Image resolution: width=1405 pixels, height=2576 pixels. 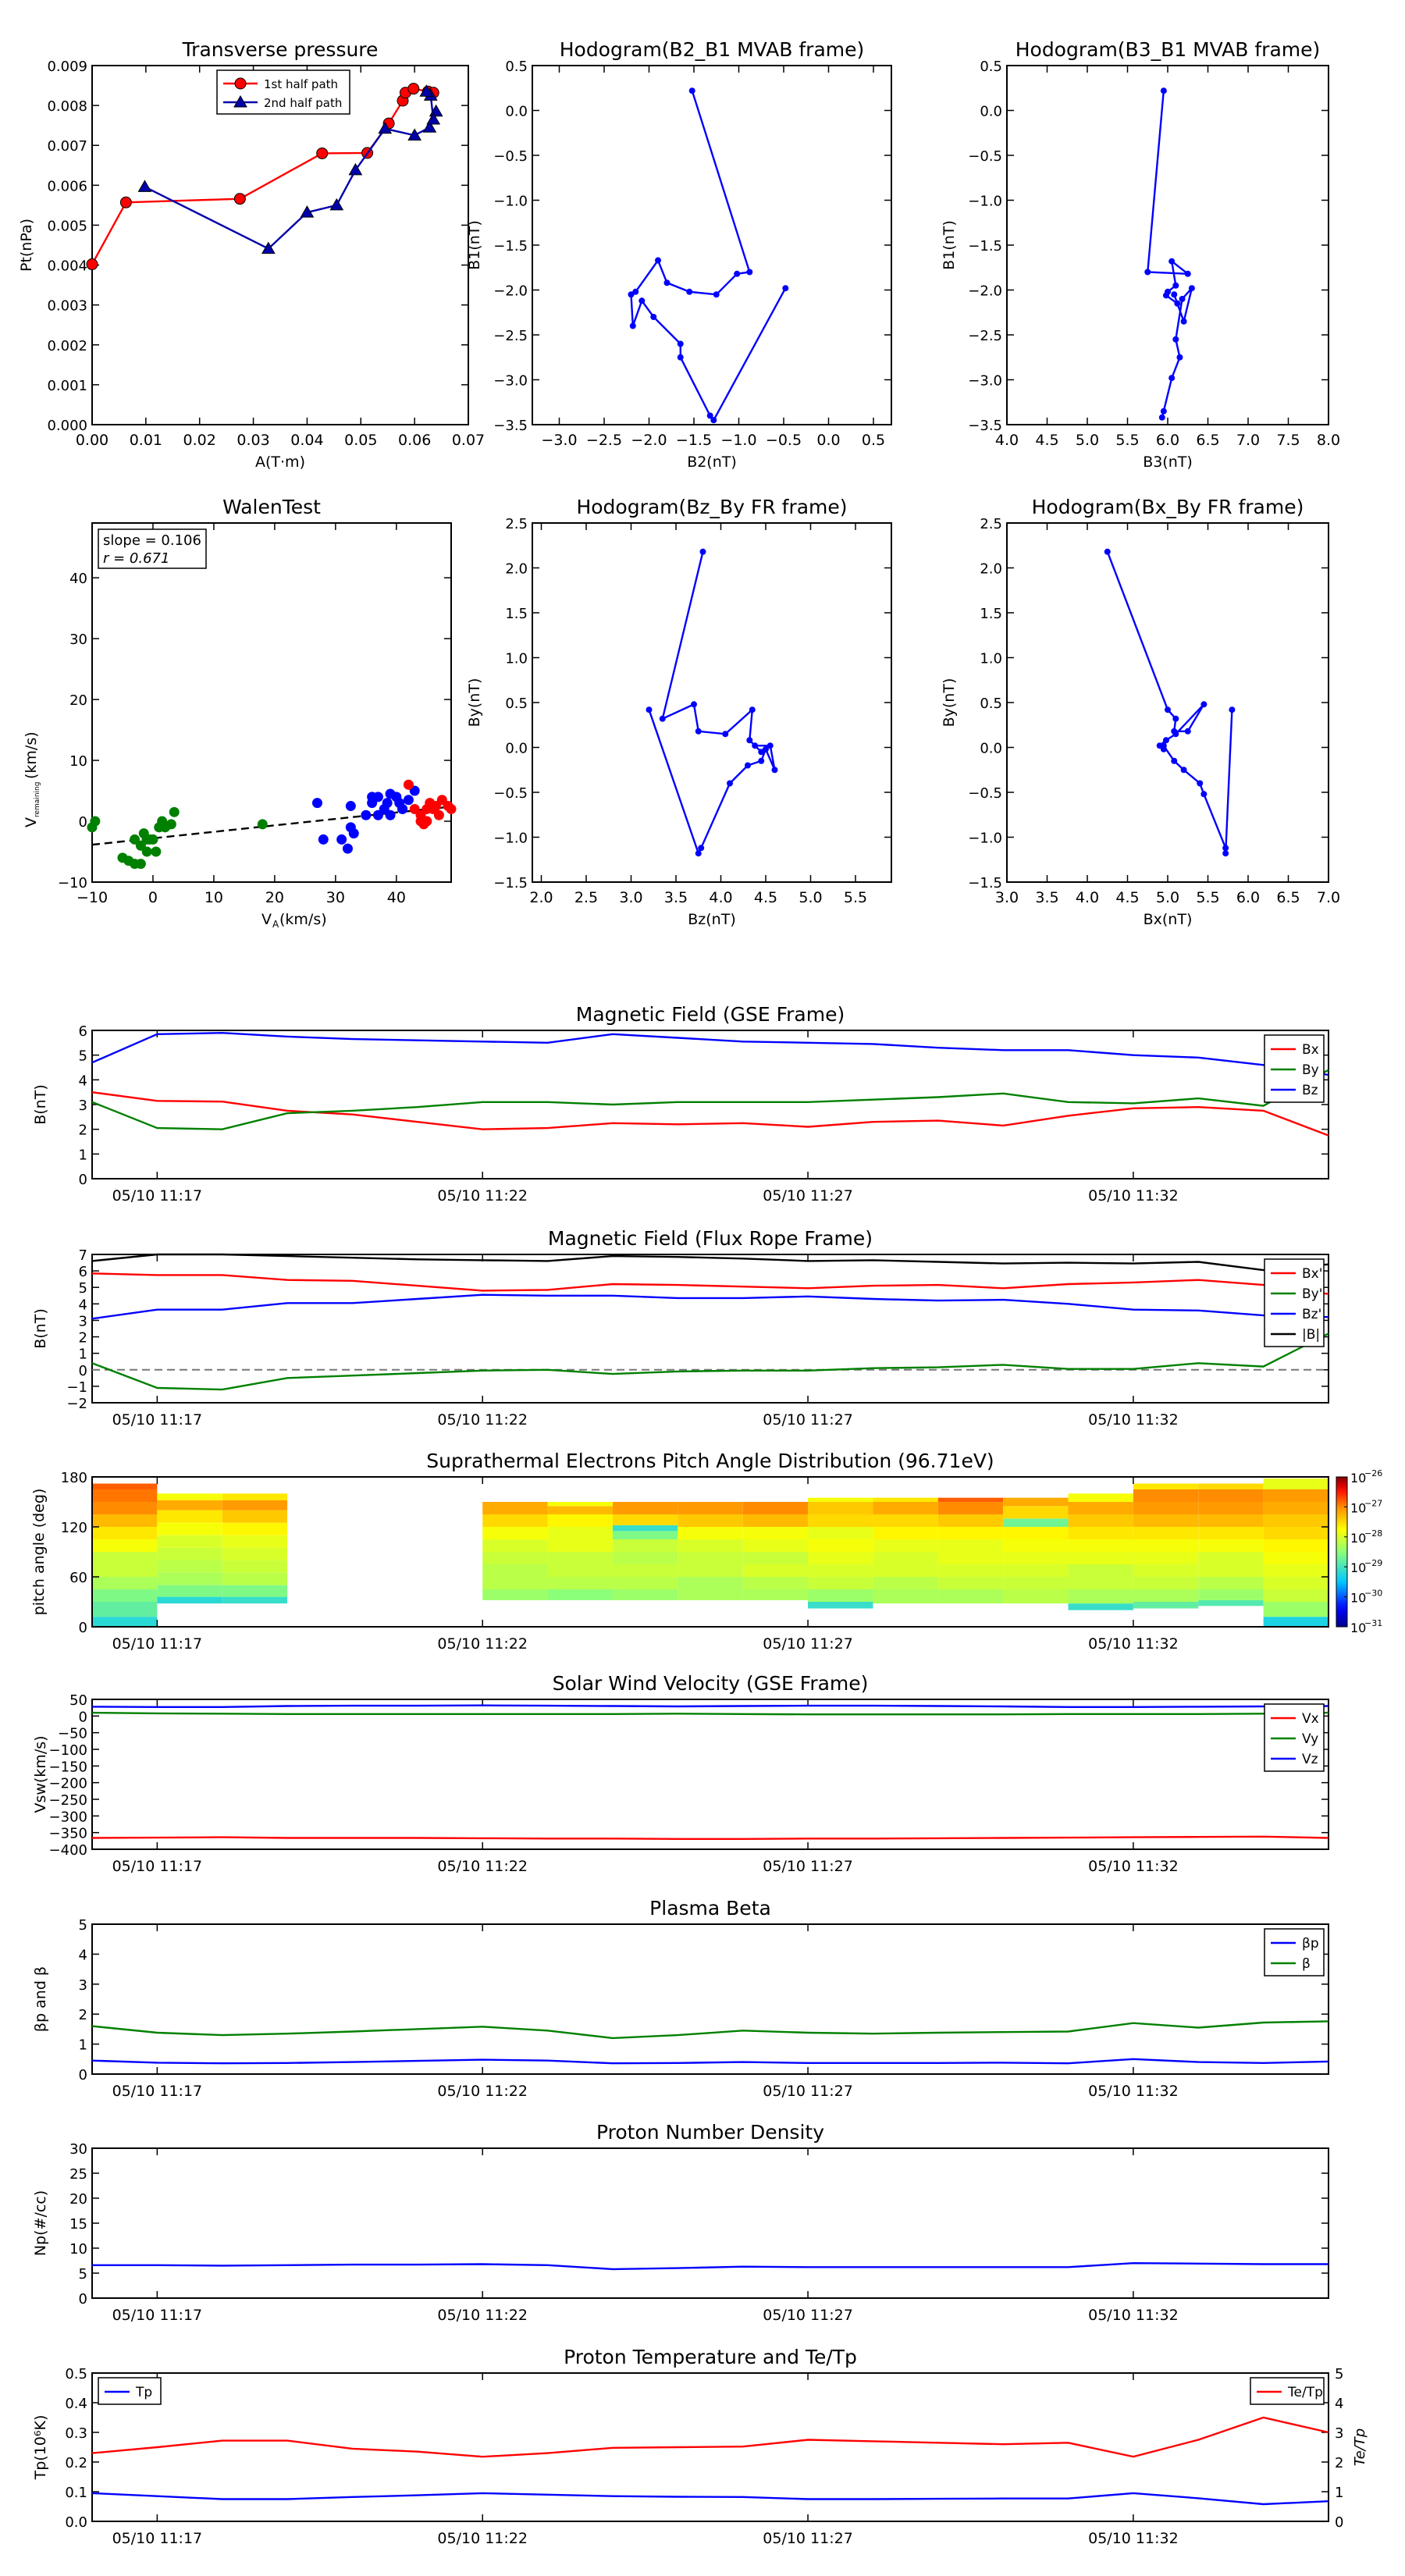 What do you see at coordinates (712, 462) in the screenshot?
I see `x-axis-label: B2(nT)` at bounding box center [712, 462].